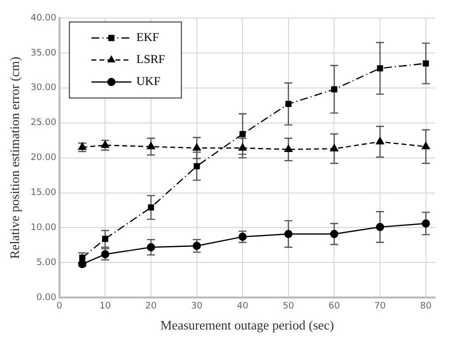 Image resolution: width=449 pixels, height=342 pixels. What do you see at coordinates (43, 158) in the screenshot?
I see `y-tick-label: 20.00` at bounding box center [43, 158].